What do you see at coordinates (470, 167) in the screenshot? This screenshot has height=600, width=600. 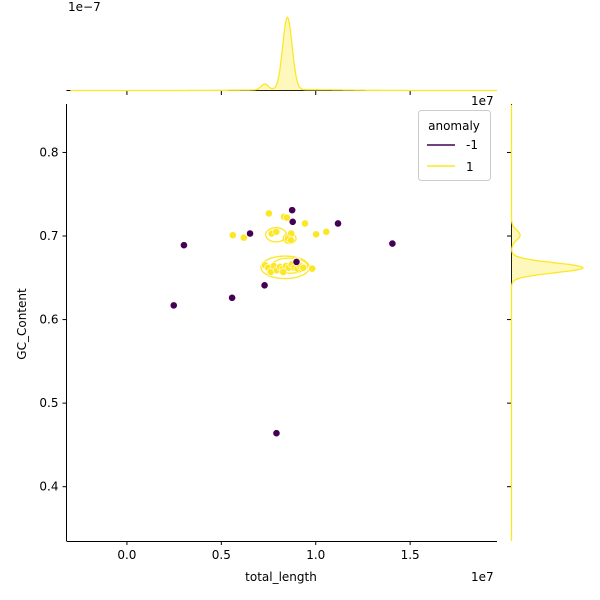 I see `legend-label-normal: 1` at bounding box center [470, 167].